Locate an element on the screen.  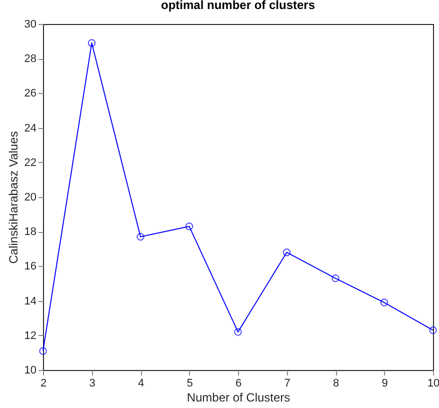
y-tick-label: 16 is located at coordinates (30, 266).